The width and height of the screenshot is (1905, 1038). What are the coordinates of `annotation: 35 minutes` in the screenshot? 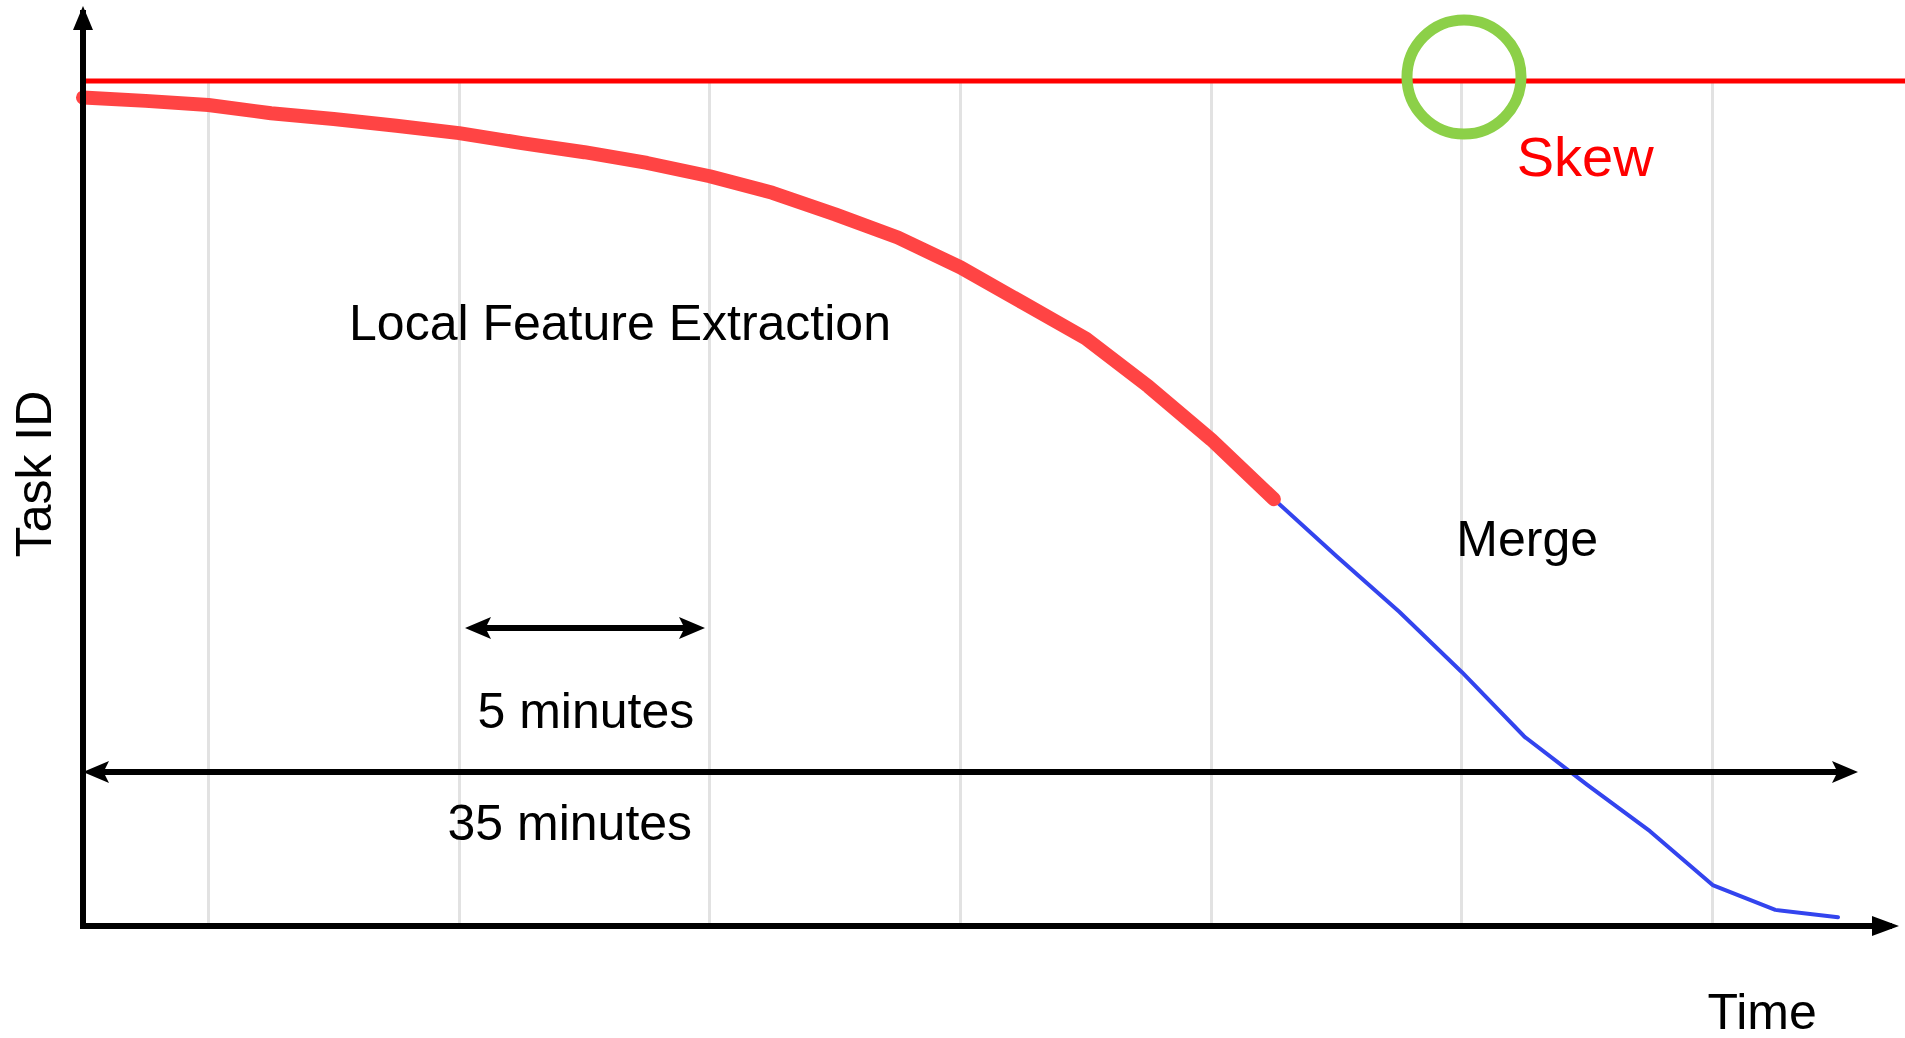 It's located at (570, 823).